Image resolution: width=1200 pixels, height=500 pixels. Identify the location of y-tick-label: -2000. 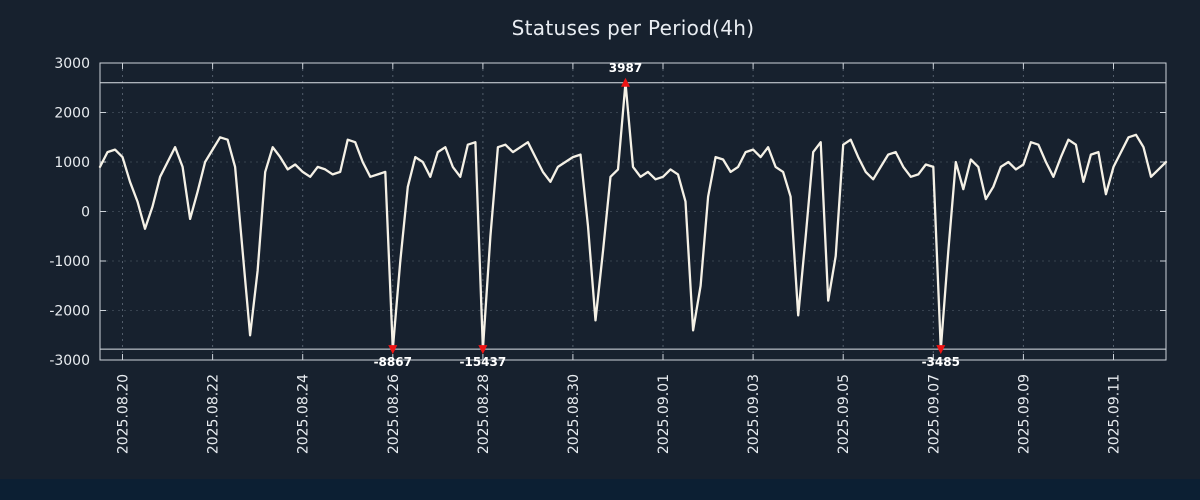
(69, 312).